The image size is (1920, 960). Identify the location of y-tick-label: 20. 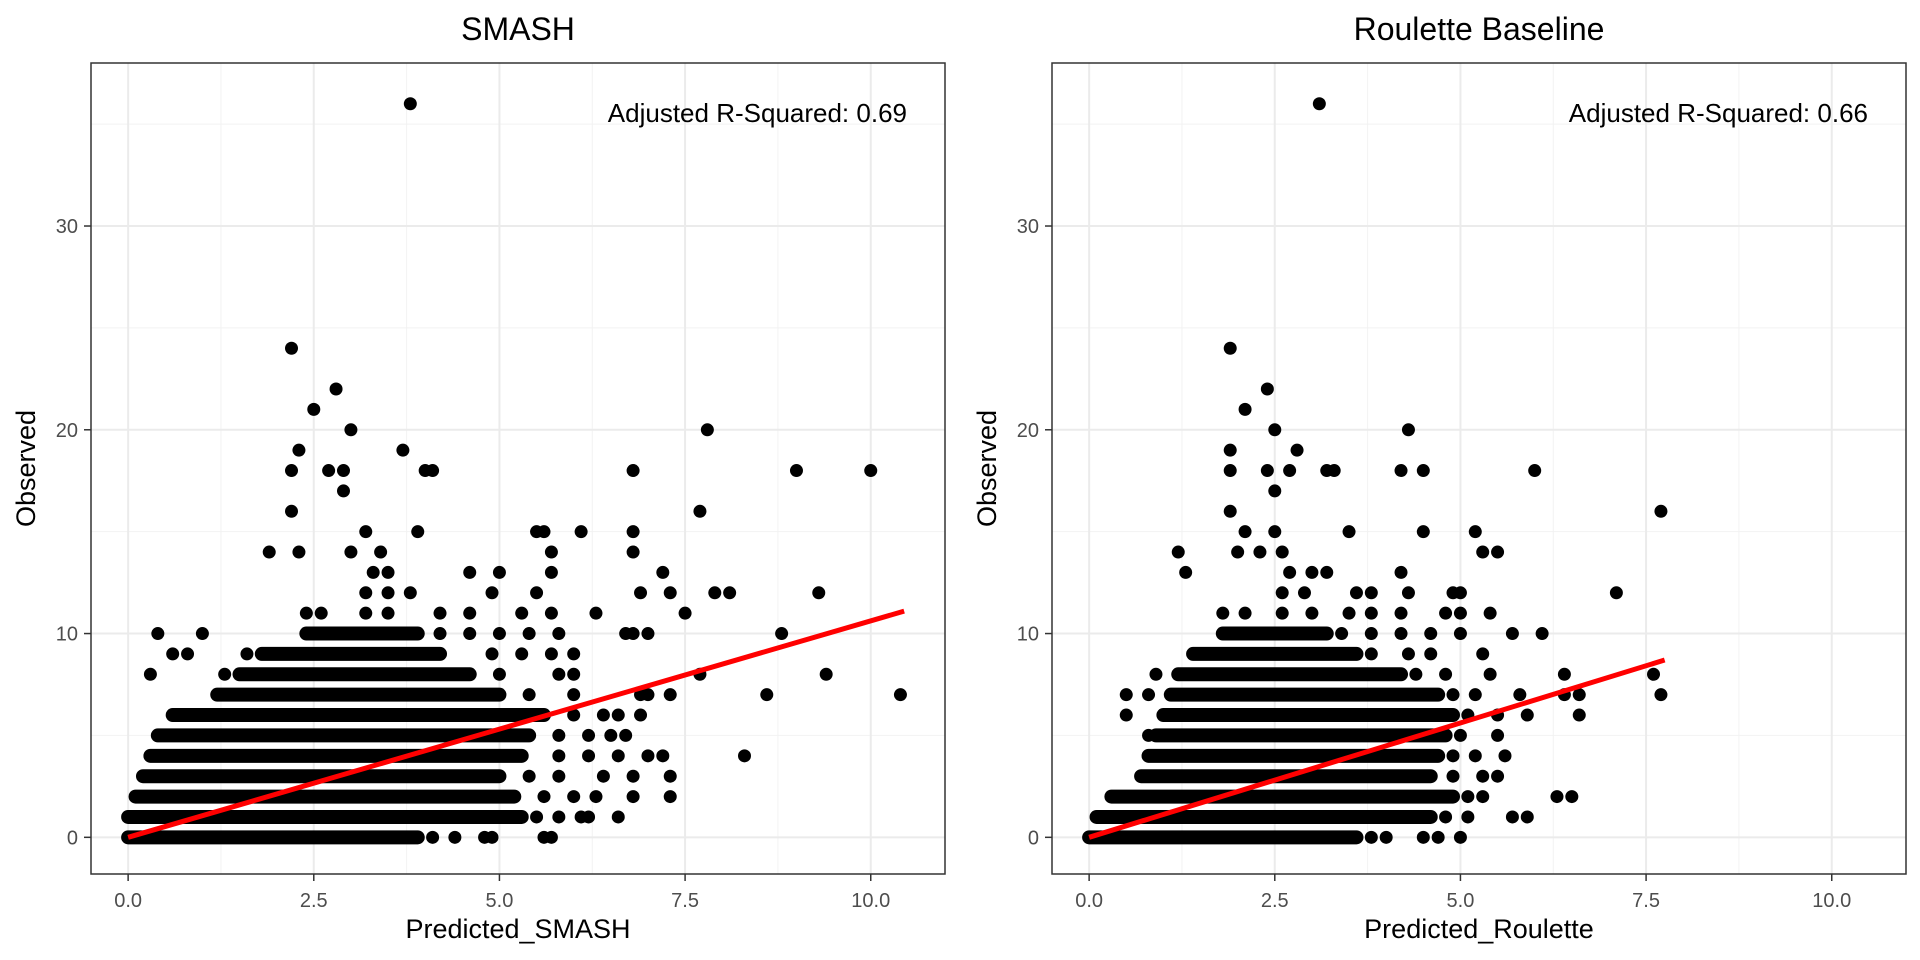
(1028, 431).